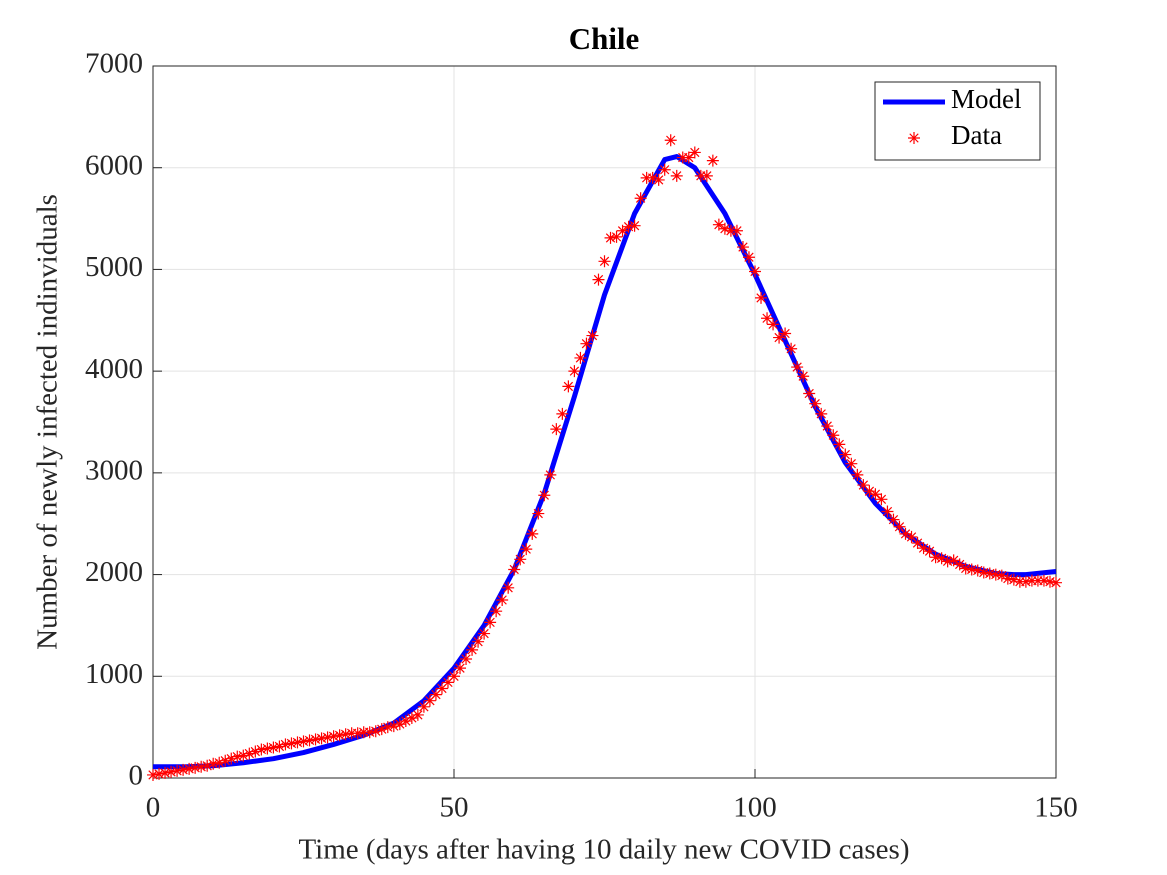 The width and height of the screenshot is (1167, 875). What do you see at coordinates (957, 121) in the screenshot?
I see `legend-box` at bounding box center [957, 121].